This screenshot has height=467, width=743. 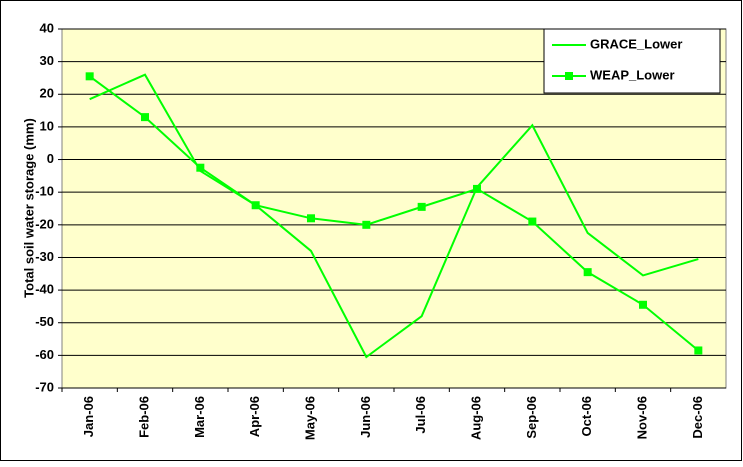 I want to click on y-tick-label: 20, so click(x=47, y=93).